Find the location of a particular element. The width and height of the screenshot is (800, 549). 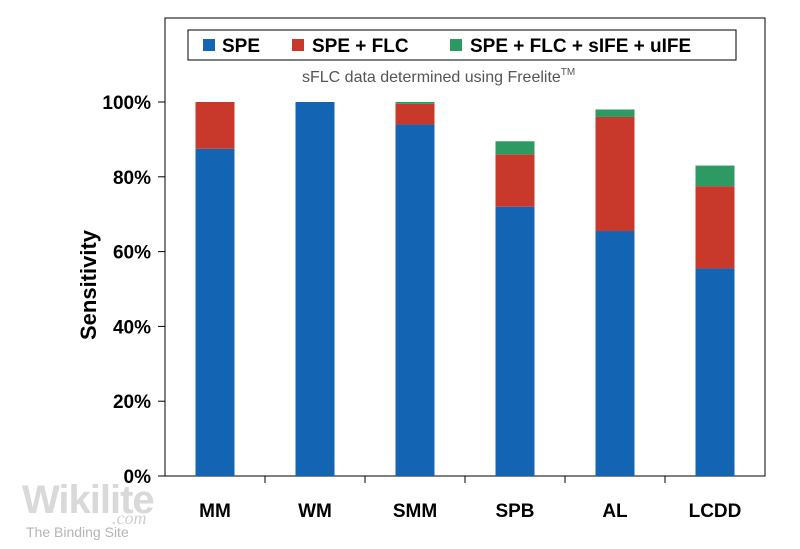

y-tick-label: 0% is located at coordinates (138, 477).